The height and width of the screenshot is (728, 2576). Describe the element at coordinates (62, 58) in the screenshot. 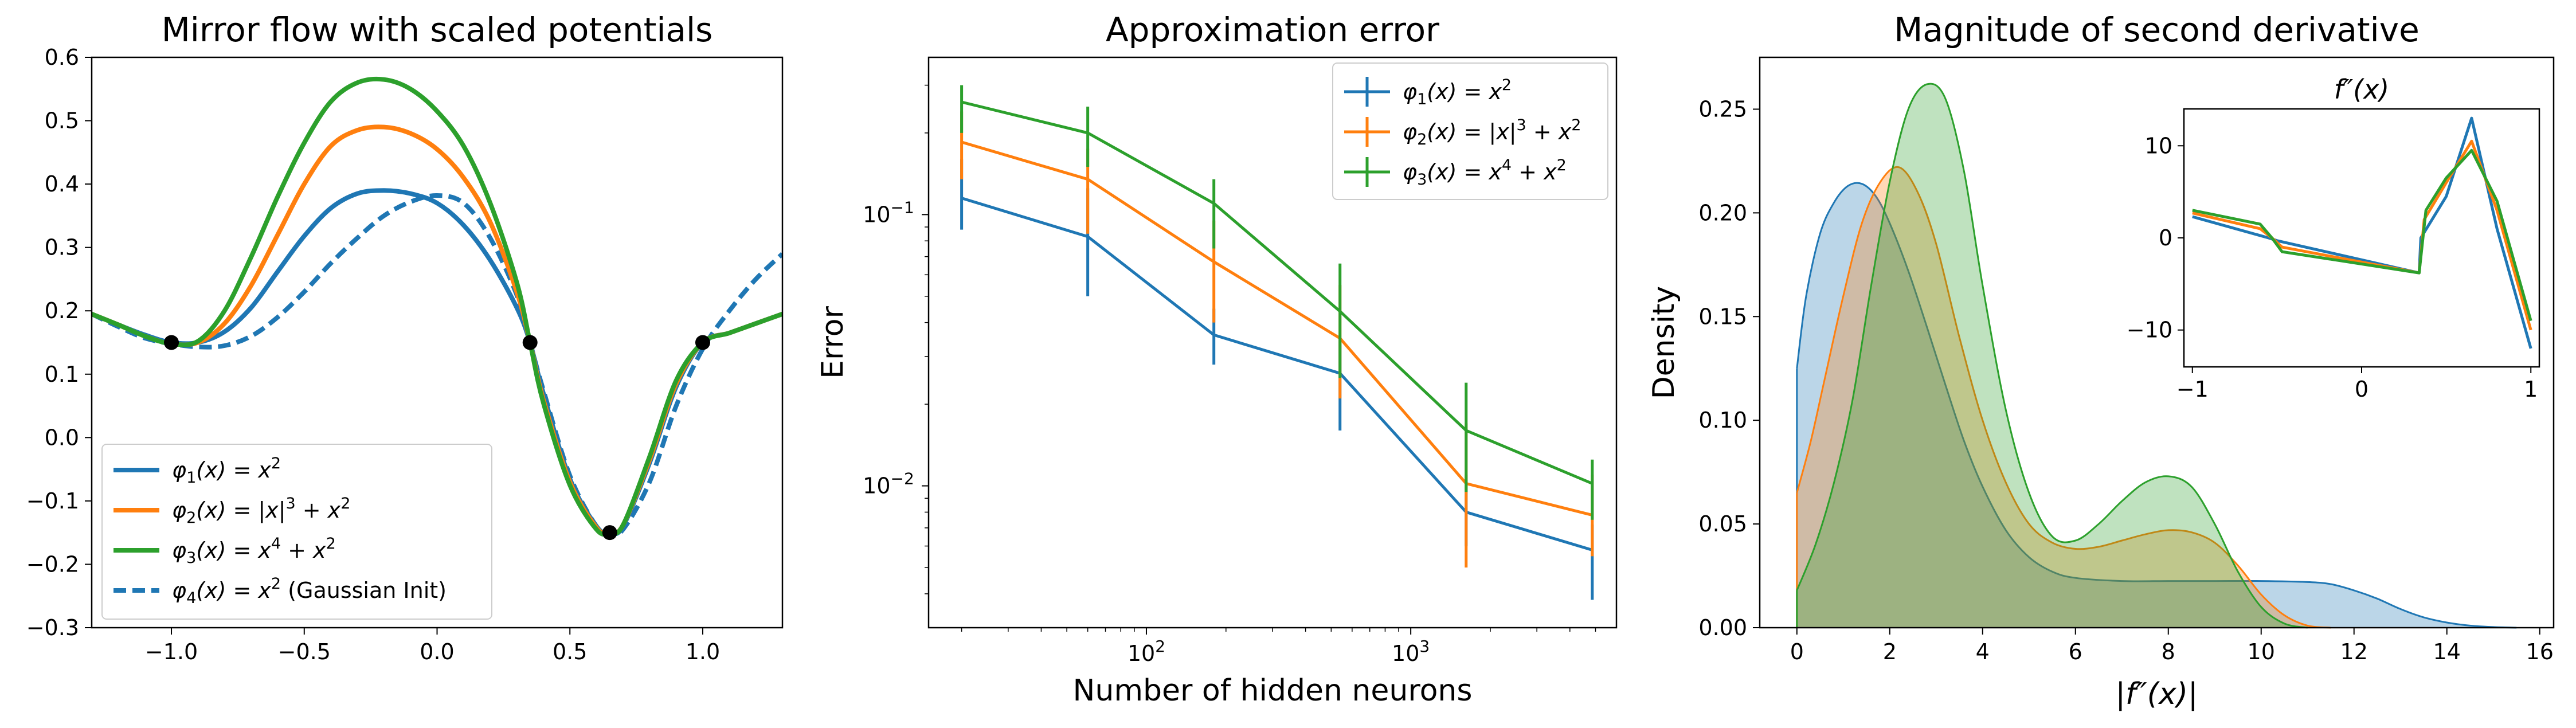

I see `y-tick-label: 0.6` at that location.